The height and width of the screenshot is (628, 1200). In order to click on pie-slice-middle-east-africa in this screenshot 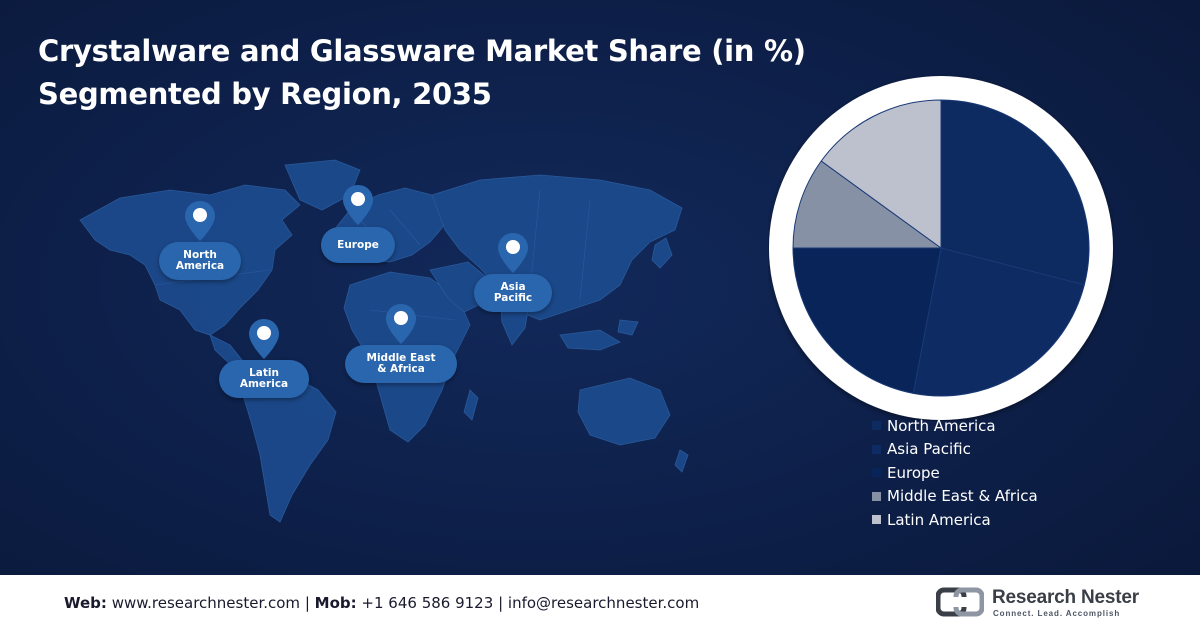, I will do `click(867, 204)`.